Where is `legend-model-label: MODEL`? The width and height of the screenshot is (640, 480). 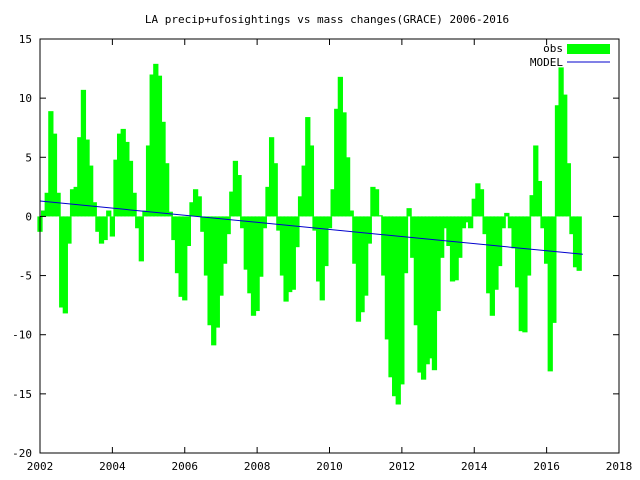
legend-model-label: MODEL is located at coordinates (546, 62).